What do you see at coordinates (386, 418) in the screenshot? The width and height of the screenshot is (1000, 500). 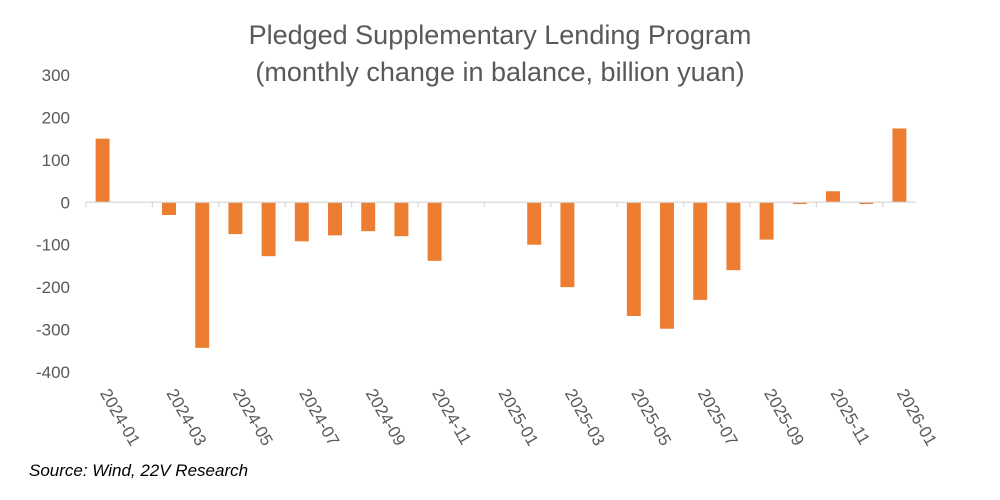 I see `x-tick-label: 2024-09` at bounding box center [386, 418].